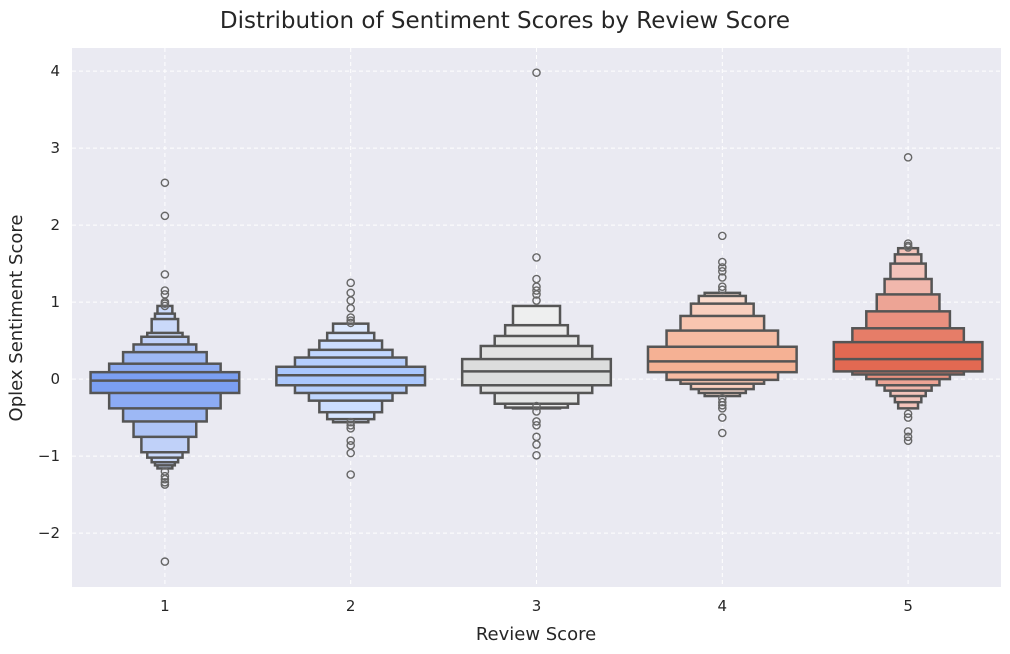 Image resolution: width=1010 pixels, height=654 pixels. What do you see at coordinates (49, 533) in the screenshot?
I see `y-tick-label: −2` at bounding box center [49, 533].